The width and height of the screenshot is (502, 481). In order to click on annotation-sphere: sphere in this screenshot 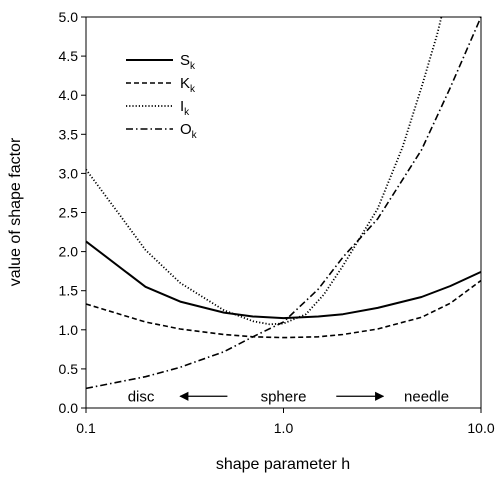, I will do `click(284, 396)`.